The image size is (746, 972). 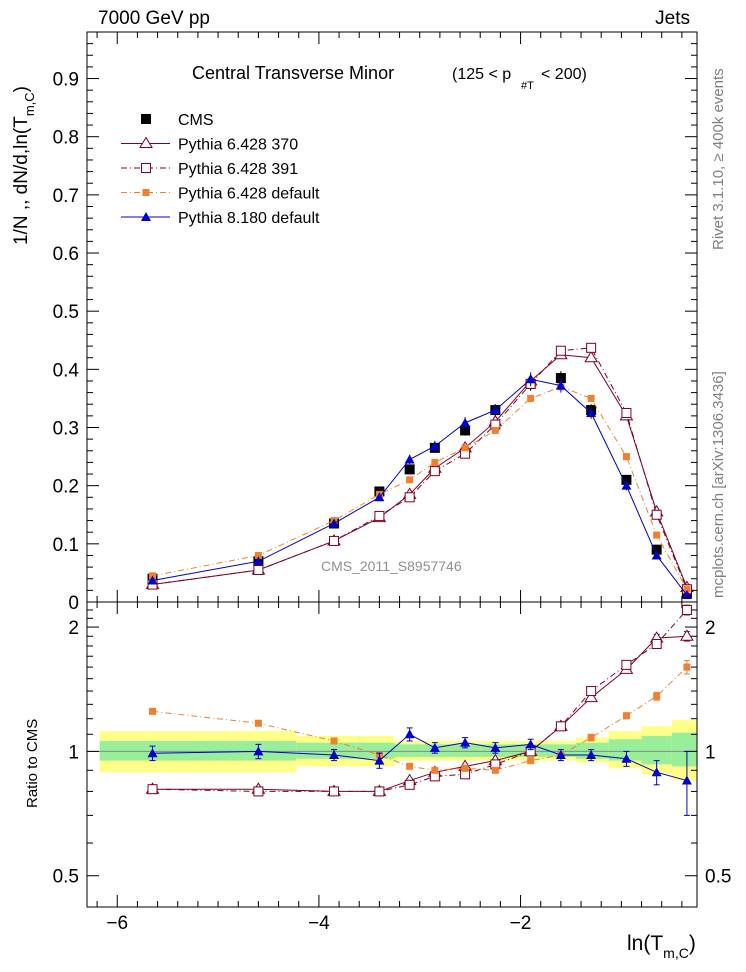 What do you see at coordinates (710, 752) in the screenshot?
I see `y-tick-label-ratio-right: 1` at bounding box center [710, 752].